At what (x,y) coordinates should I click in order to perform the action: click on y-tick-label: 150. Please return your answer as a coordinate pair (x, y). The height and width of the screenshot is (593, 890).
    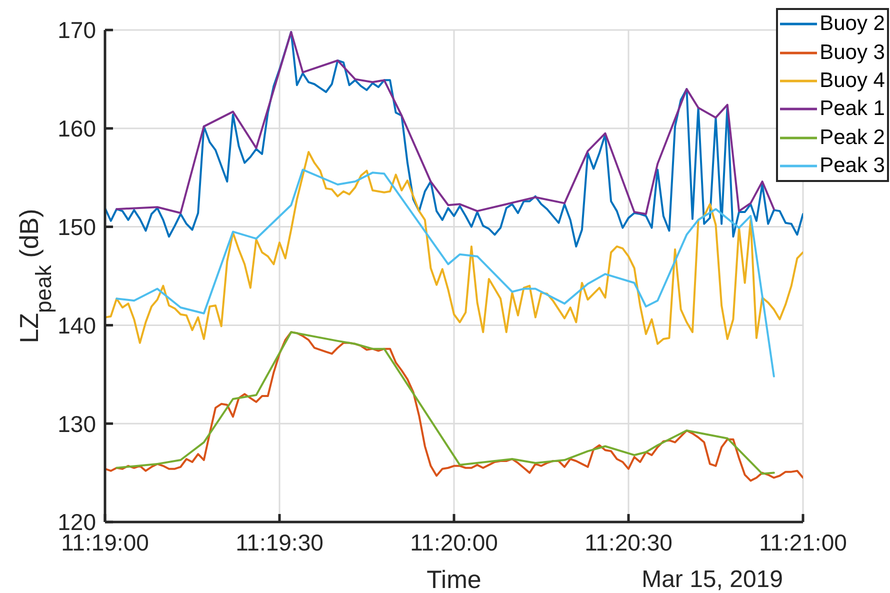
    Looking at the image, I should click on (77, 227).